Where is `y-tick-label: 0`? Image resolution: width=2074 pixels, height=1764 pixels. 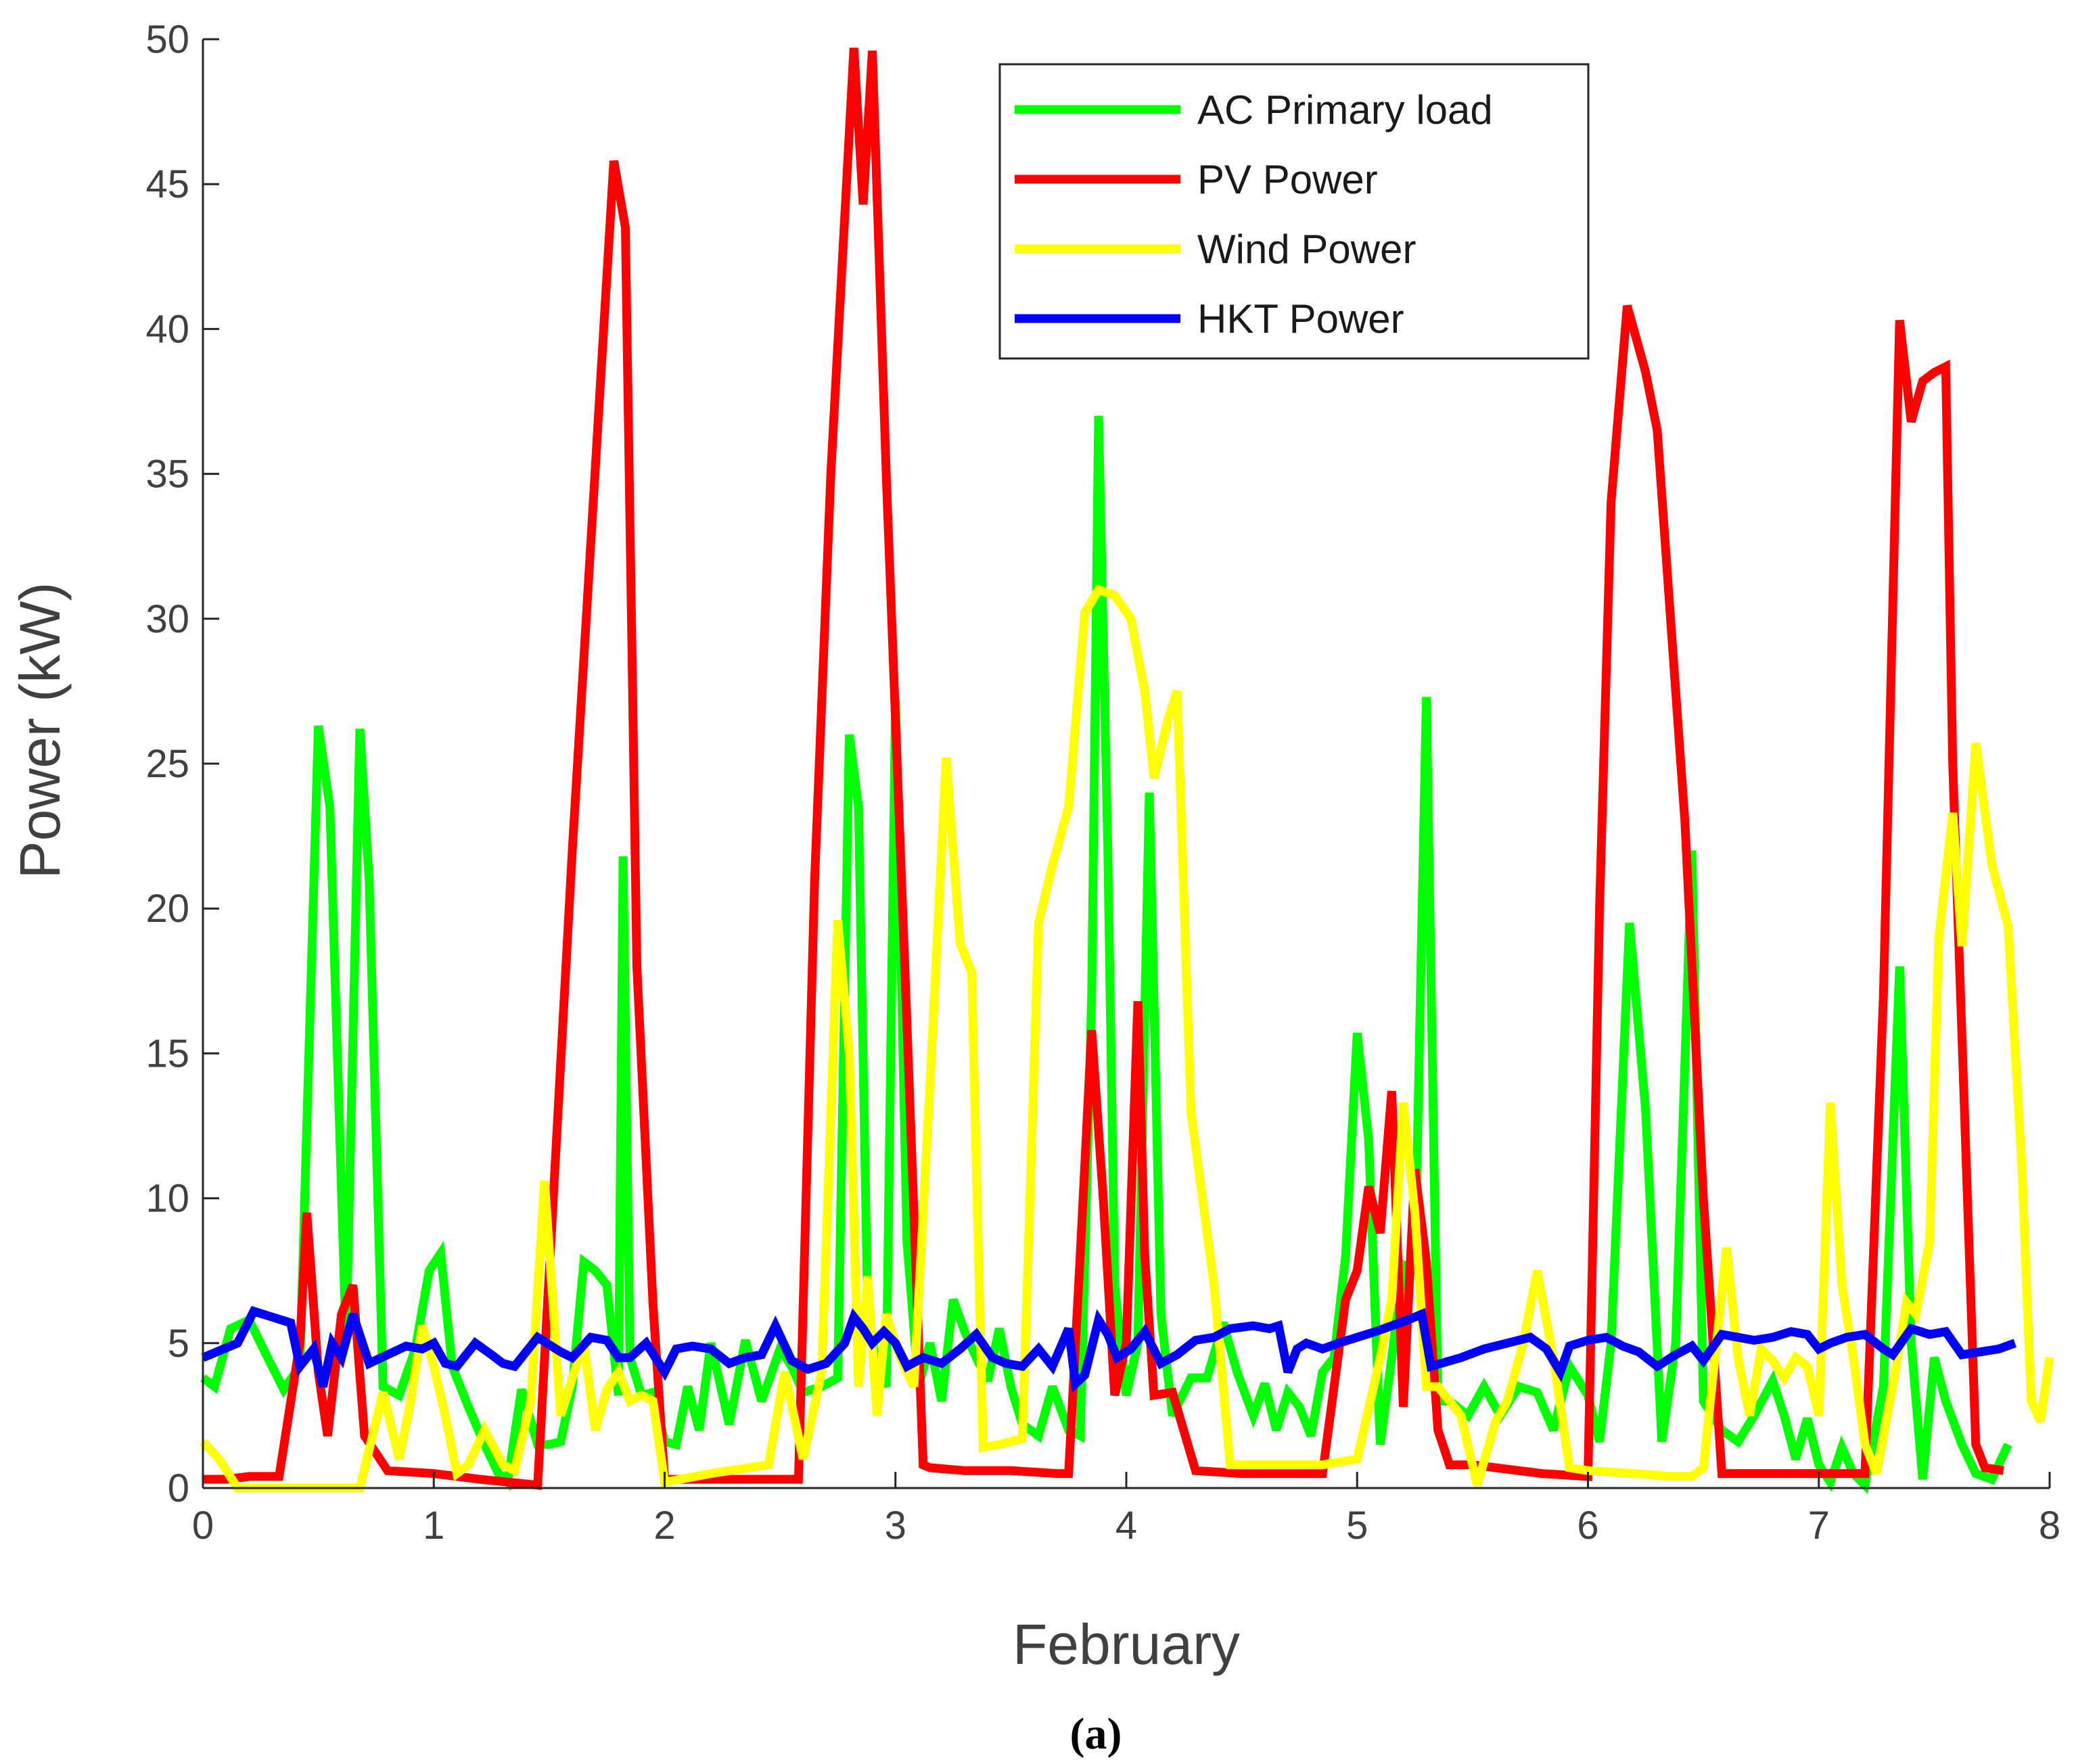
y-tick-label: 0 is located at coordinates (178, 1488).